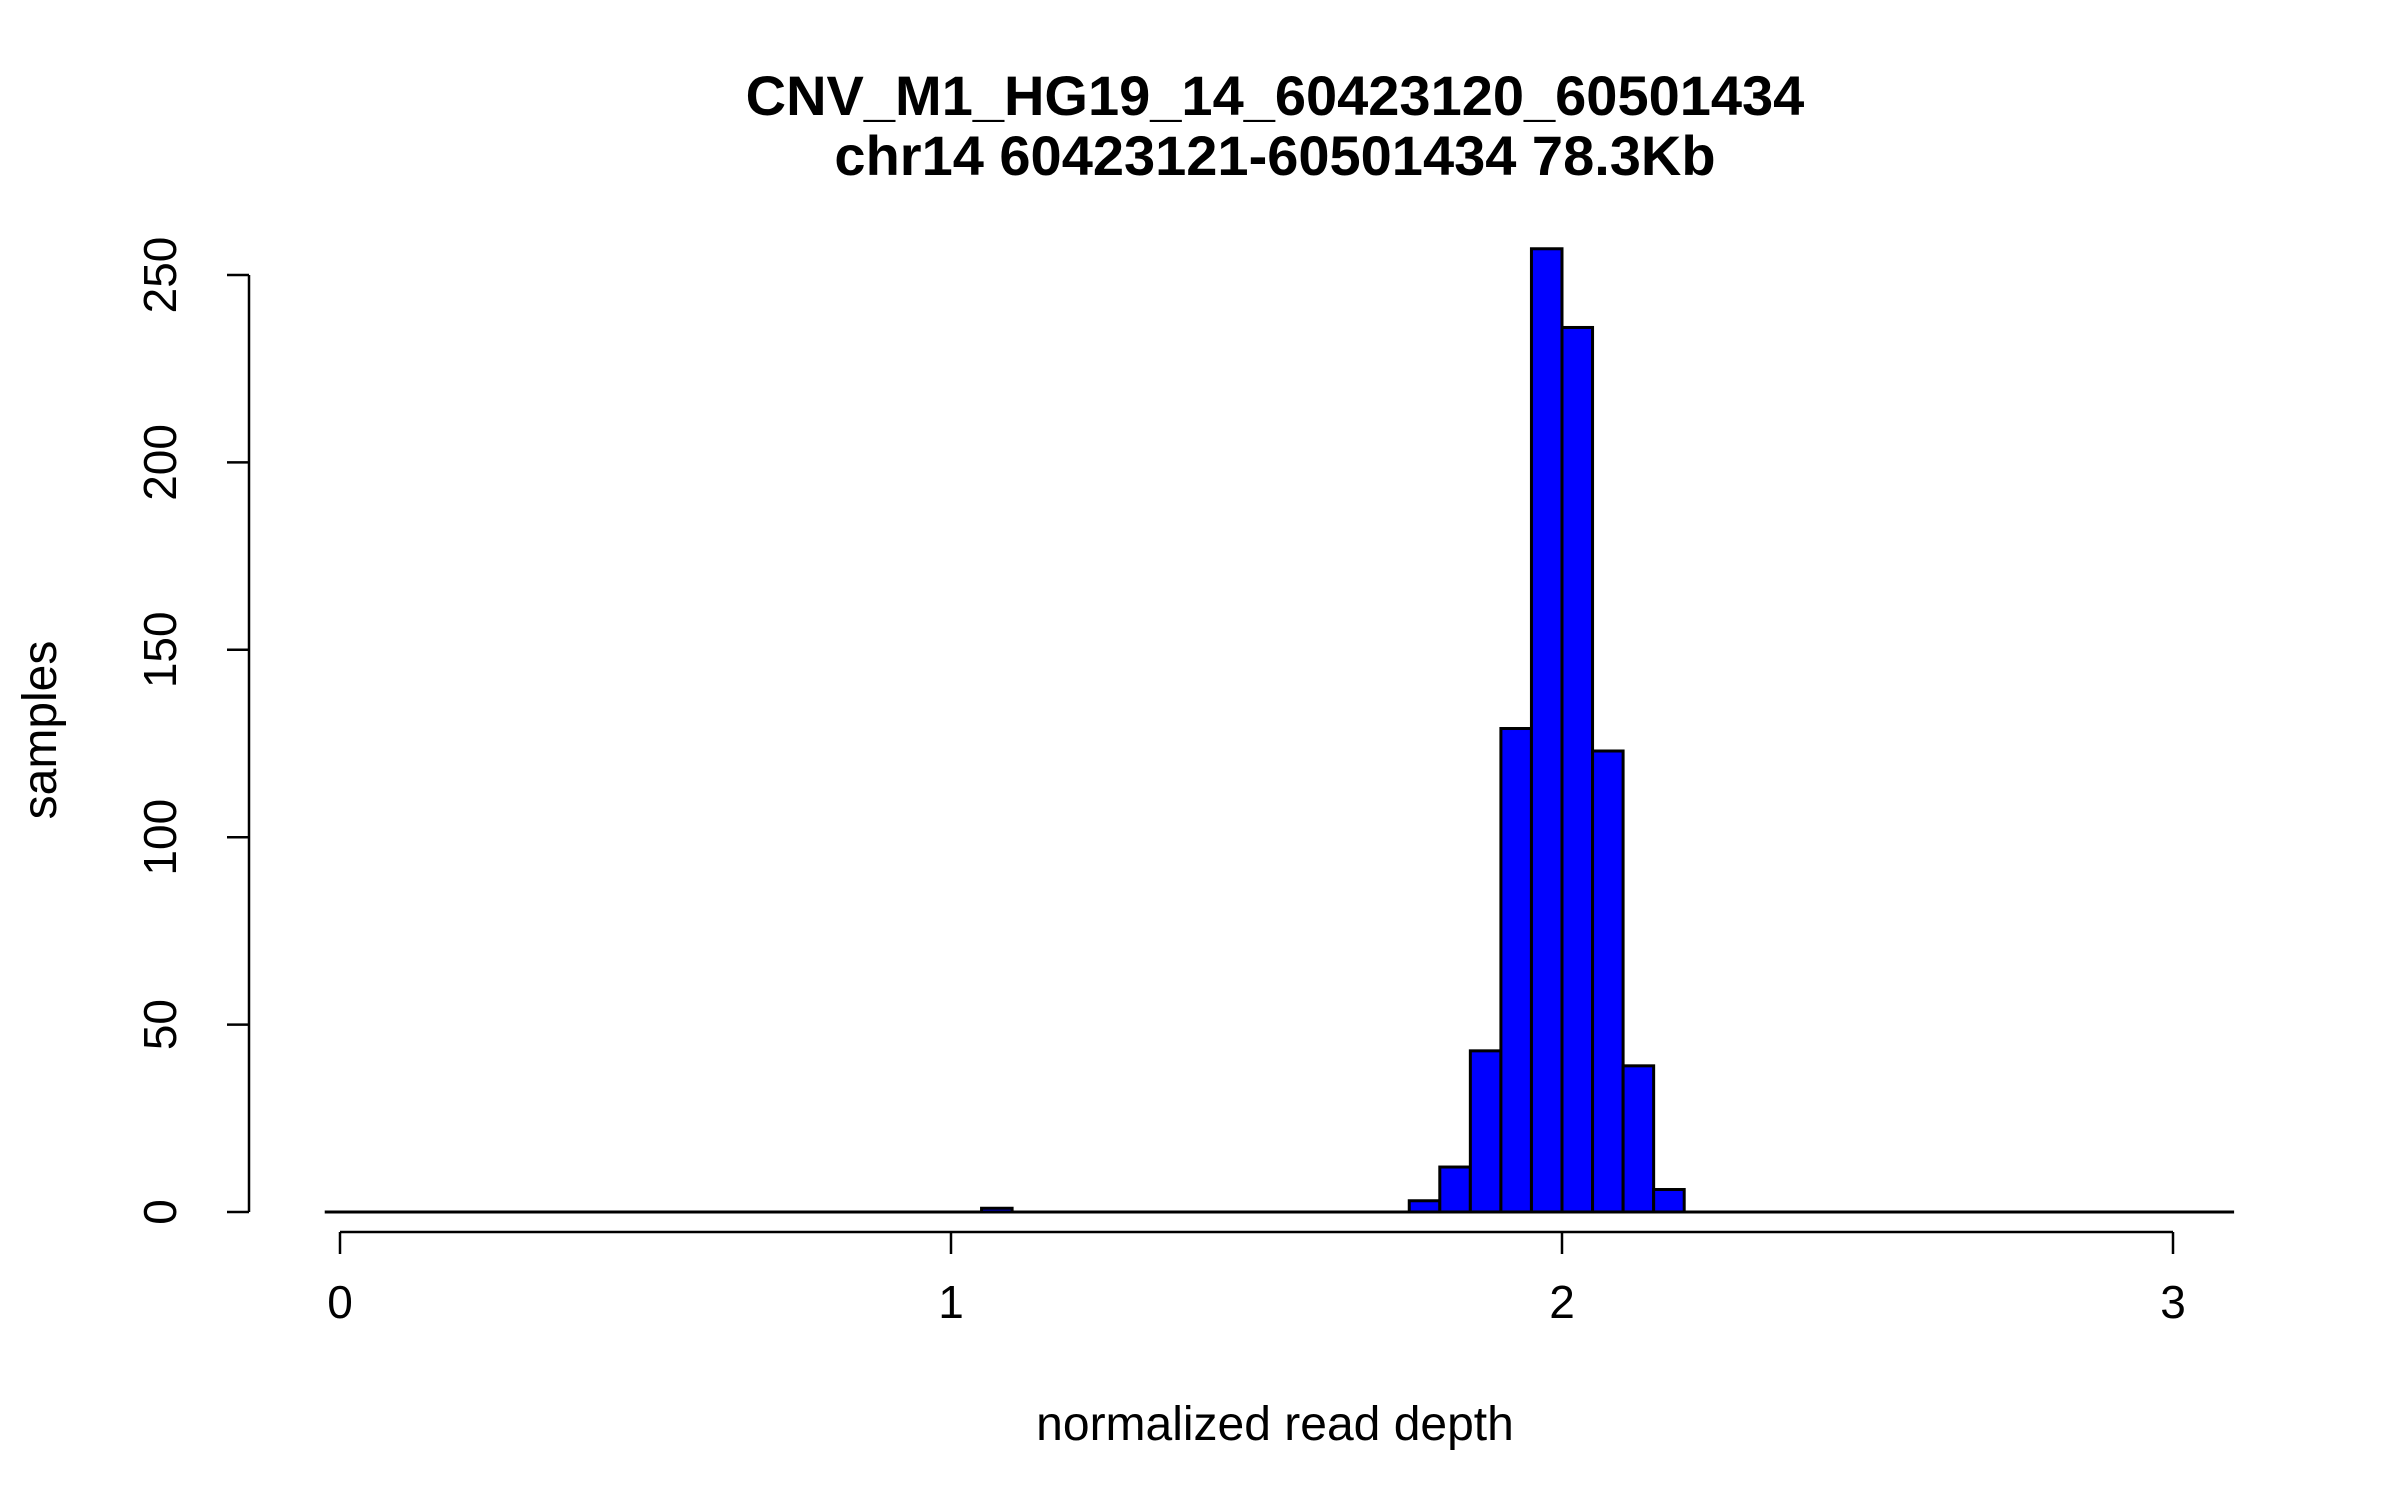  I want to click on x-axis: 0 1 2 3, so click(1256, 1279).